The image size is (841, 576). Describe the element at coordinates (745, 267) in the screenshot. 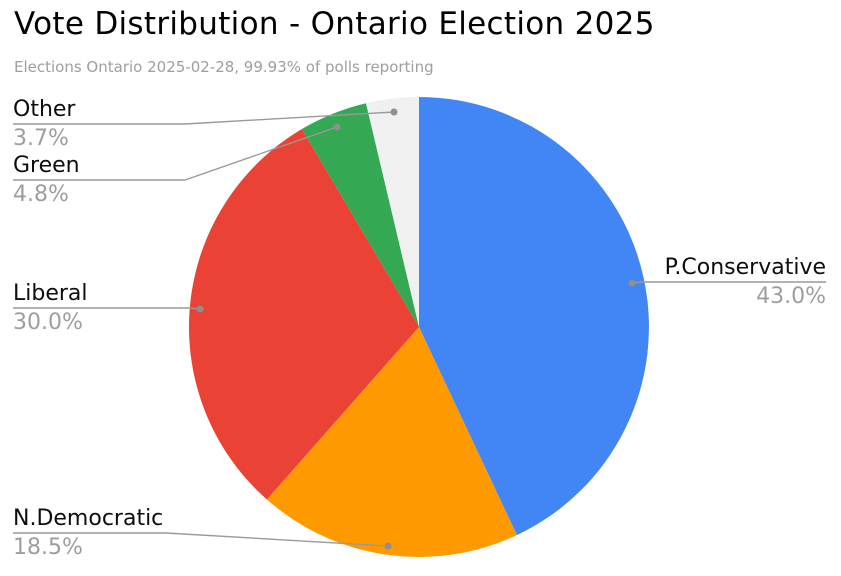

I see `slice-label-p-conservative: P.Conservative` at that location.